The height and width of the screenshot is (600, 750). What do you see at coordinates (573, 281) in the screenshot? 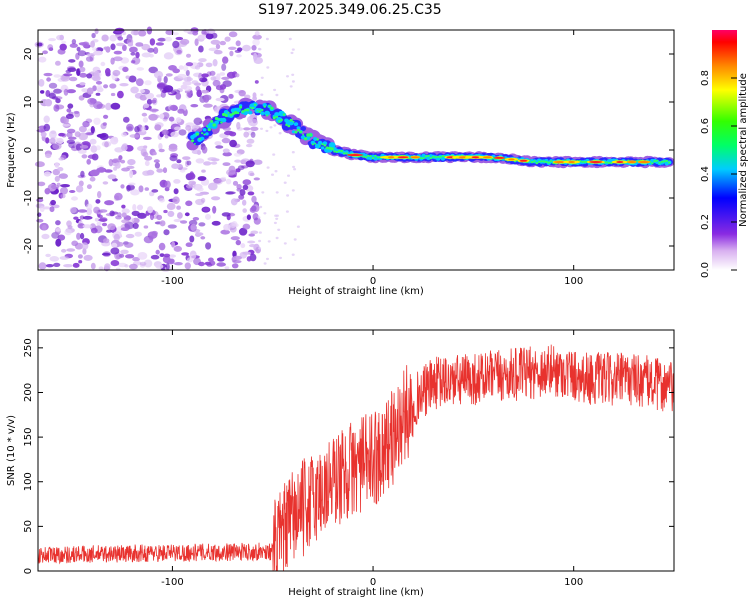
I see `spectrogram-x-tick-label: 100` at bounding box center [573, 281].